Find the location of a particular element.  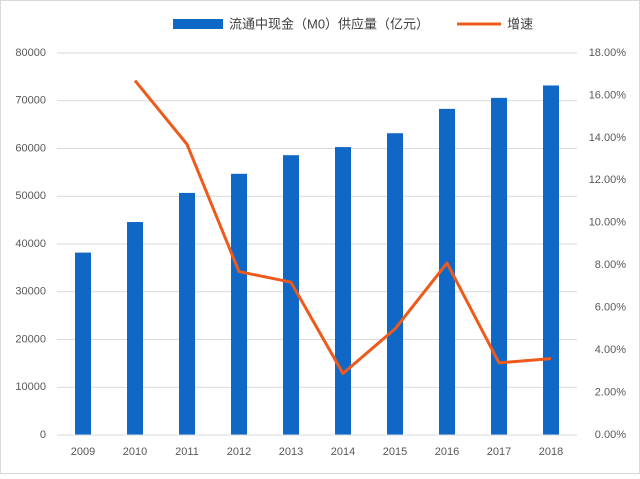

y-tick-label: 80000 is located at coordinates (30, 53).